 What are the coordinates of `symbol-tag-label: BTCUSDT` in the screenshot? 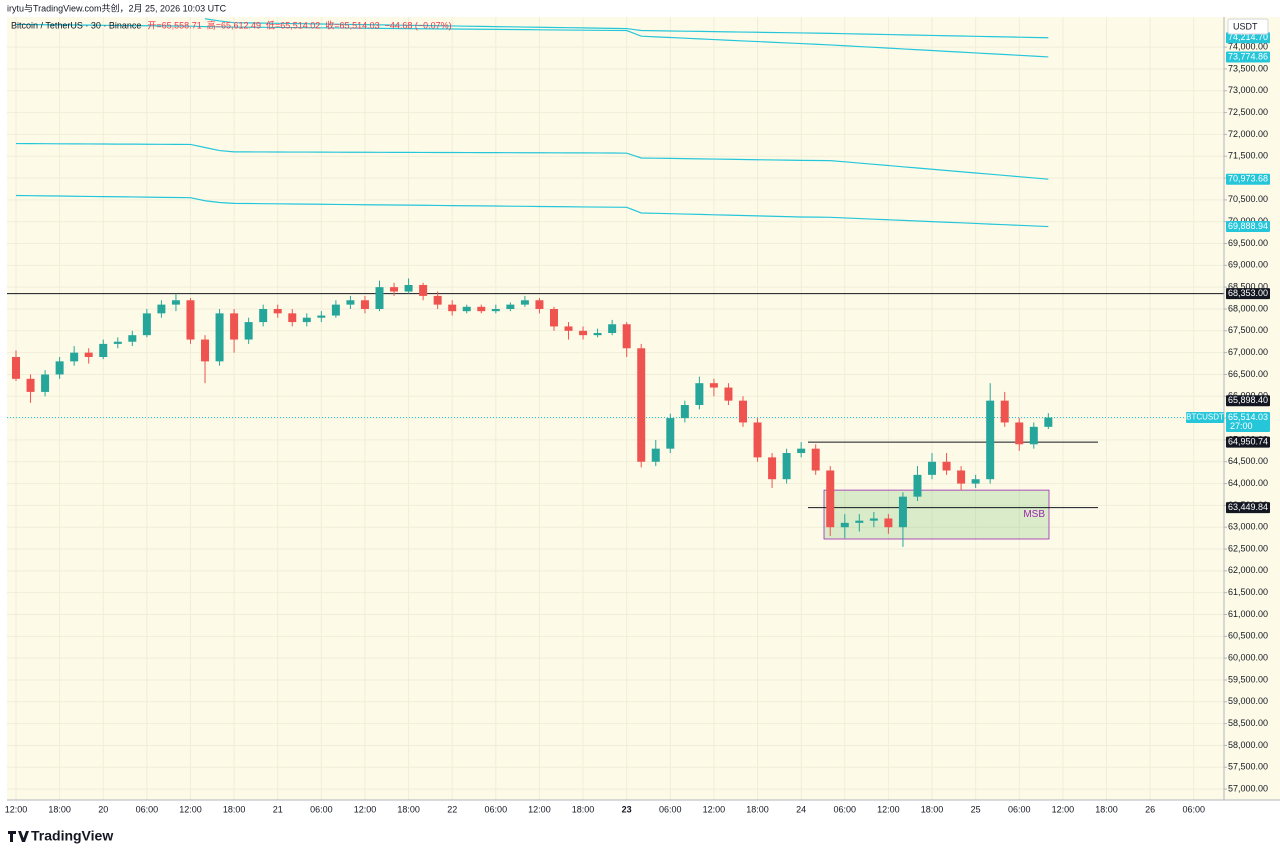 It's located at (1205, 417).